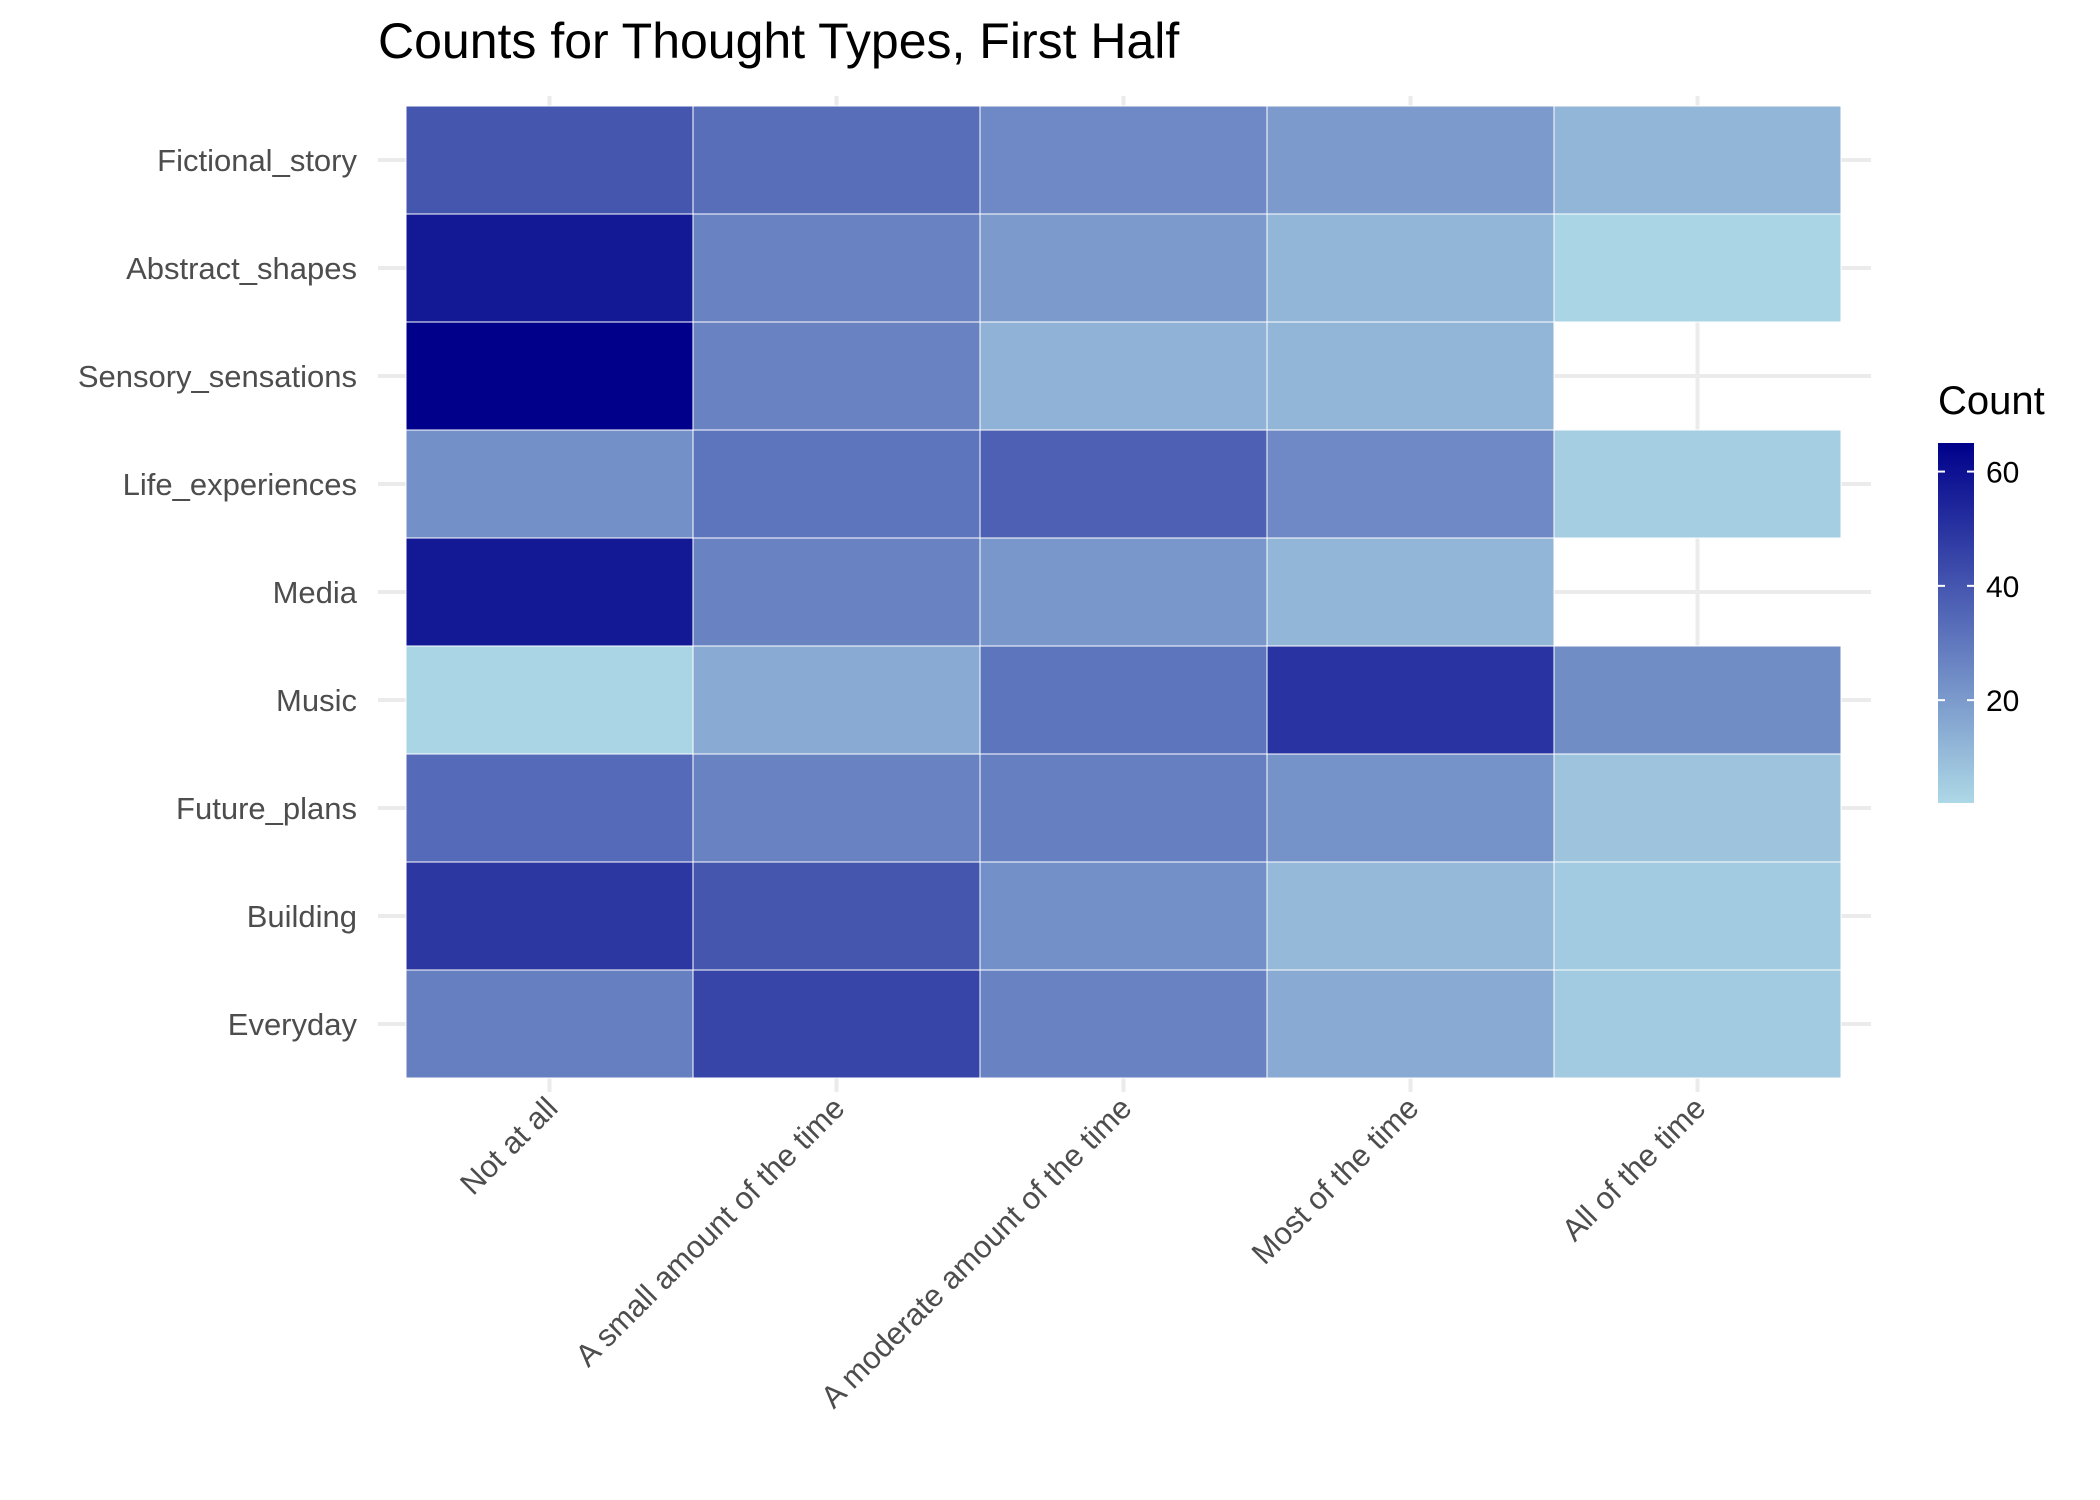 The width and height of the screenshot is (2100, 1500). Describe the element at coordinates (508, 1145) in the screenshot. I see `x-tick-label: Not at all` at that location.